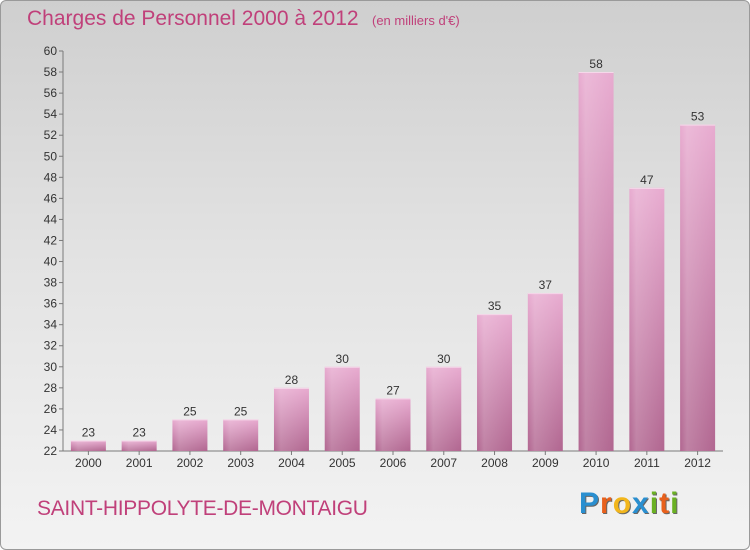  What do you see at coordinates (51, 346) in the screenshot?
I see `y-tick-label: 32` at bounding box center [51, 346].